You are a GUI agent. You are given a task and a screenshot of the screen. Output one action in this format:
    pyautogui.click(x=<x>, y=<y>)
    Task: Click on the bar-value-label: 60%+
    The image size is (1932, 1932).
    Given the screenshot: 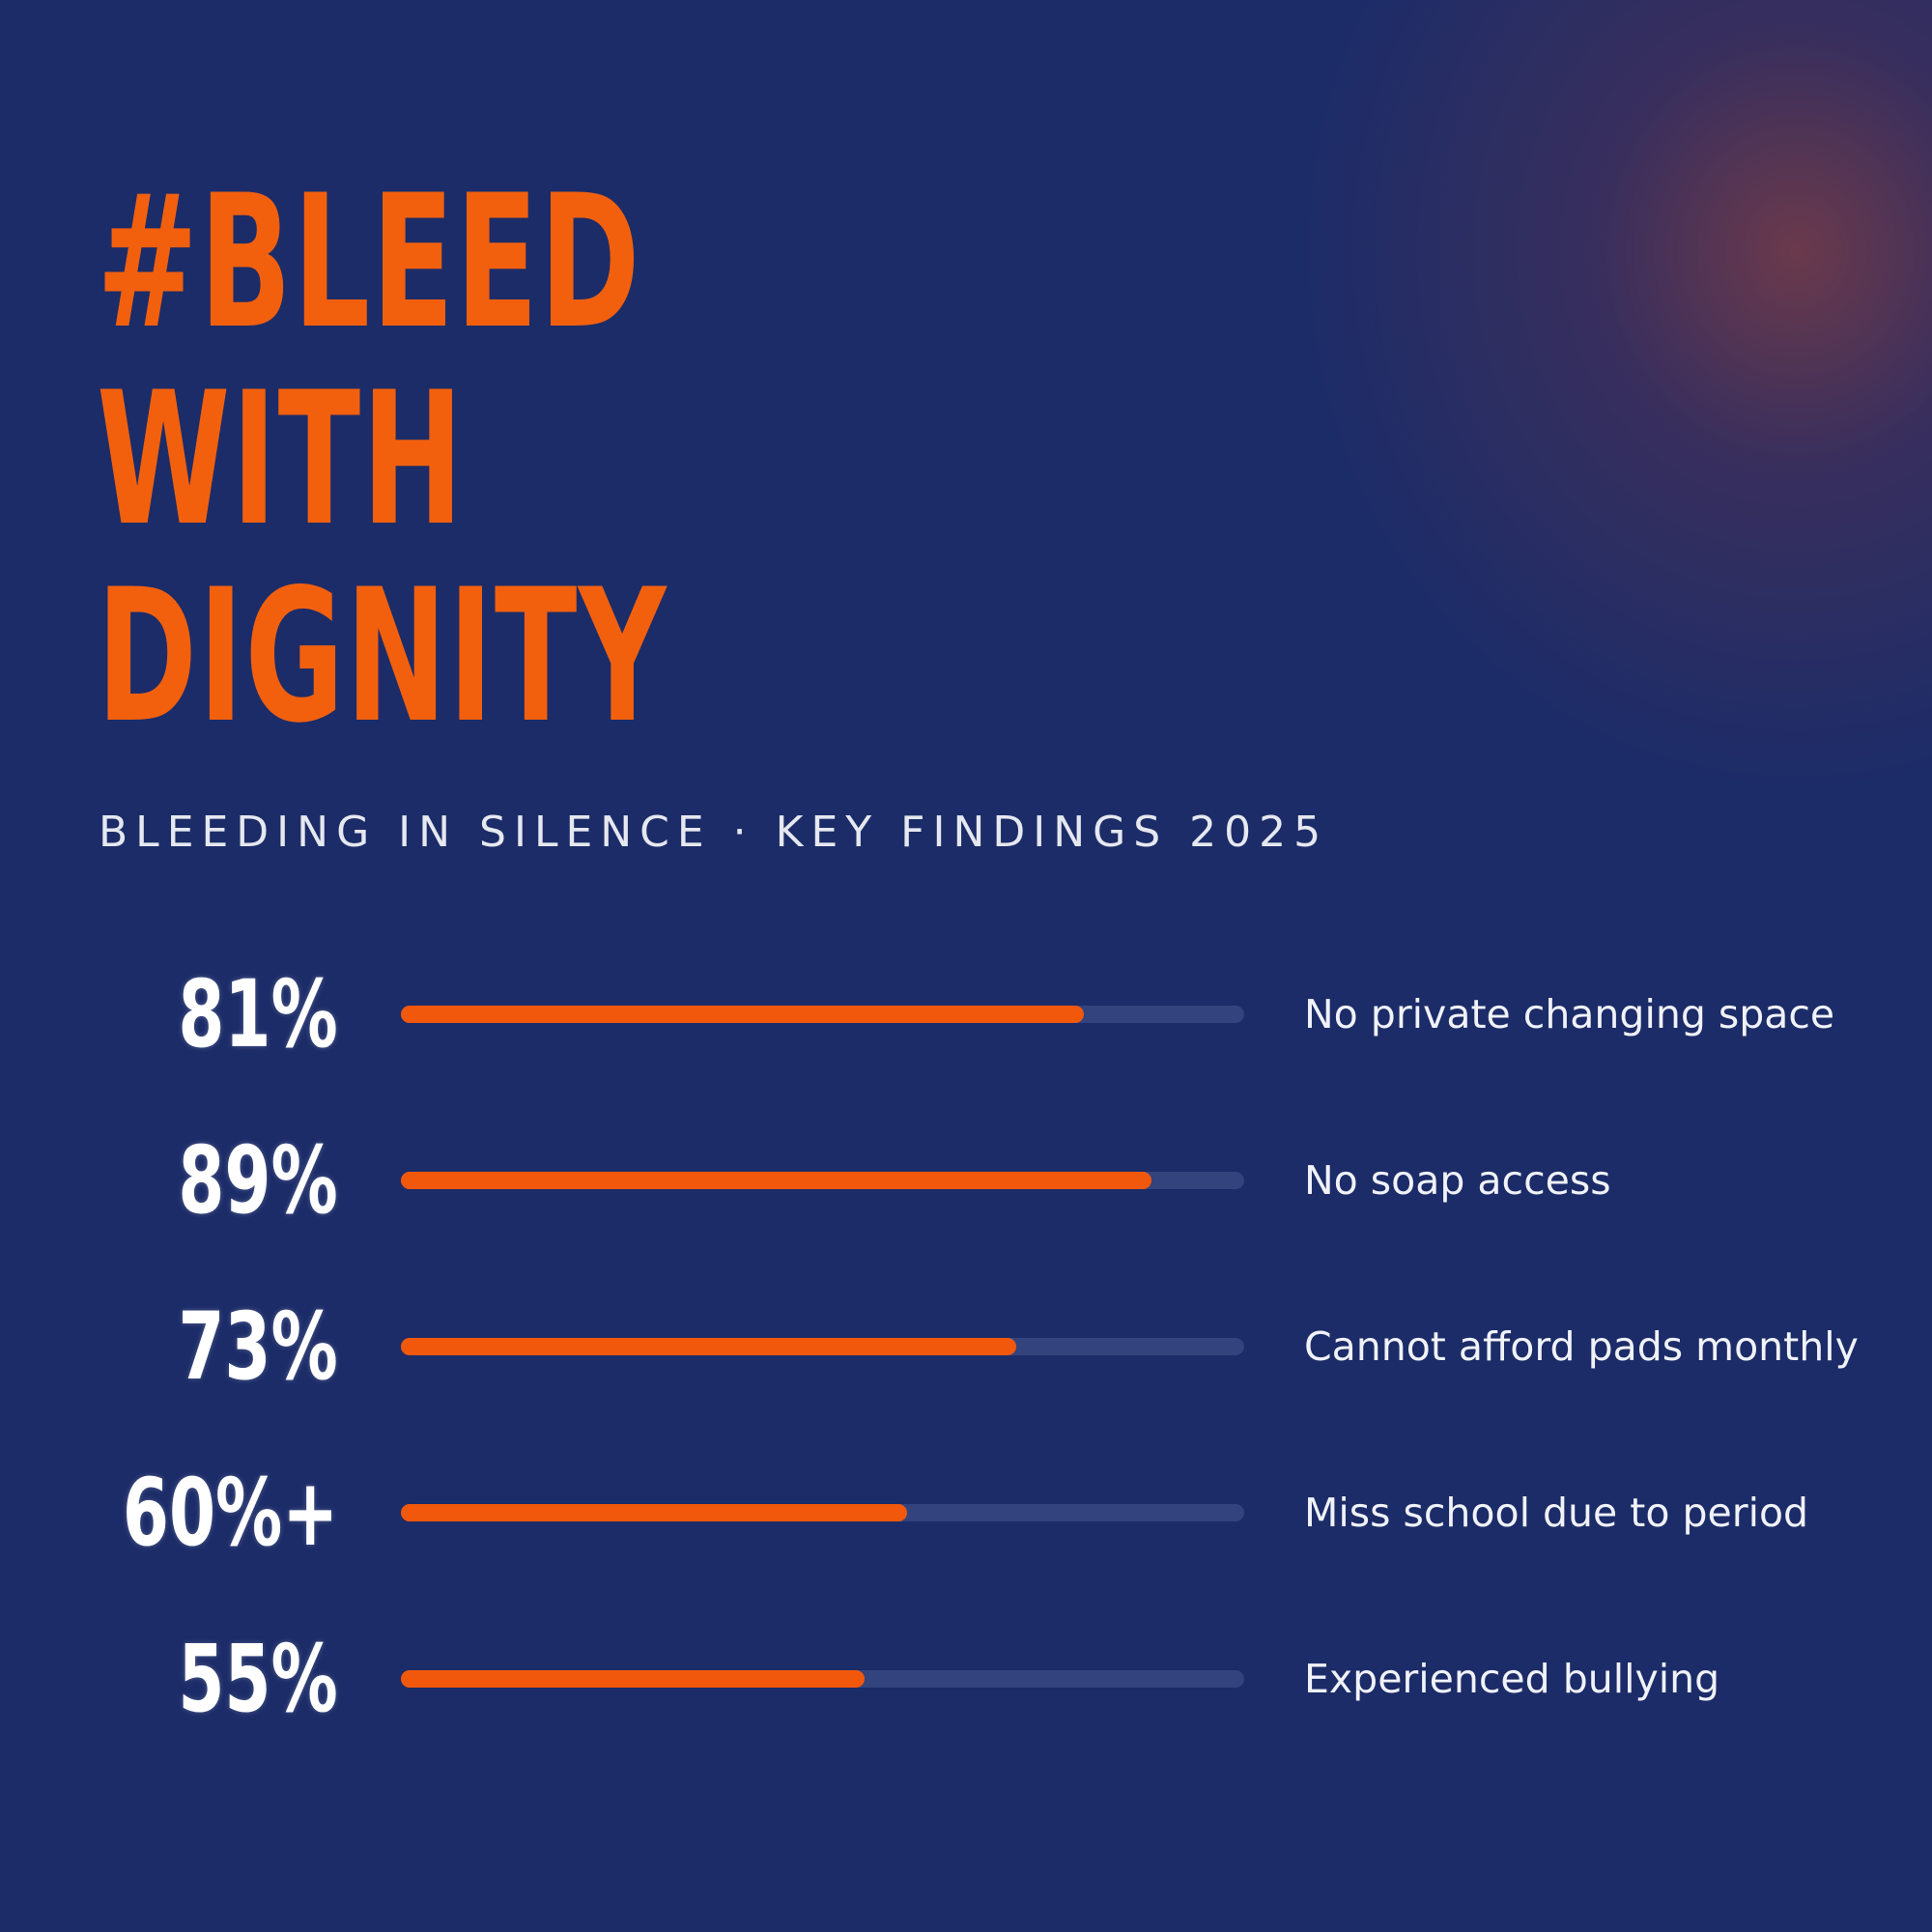 What is the action you would take?
    pyautogui.click(x=230, y=1513)
    